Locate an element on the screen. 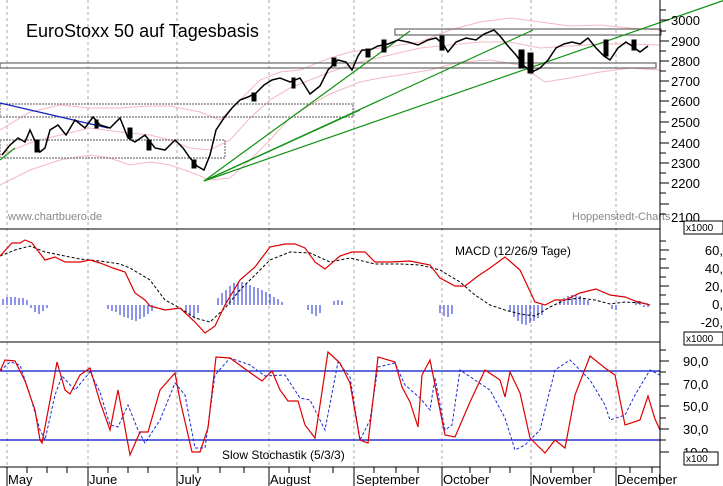 The height and width of the screenshot is (486, 723). macd-tick-0: 0, is located at coordinates (717, 304).